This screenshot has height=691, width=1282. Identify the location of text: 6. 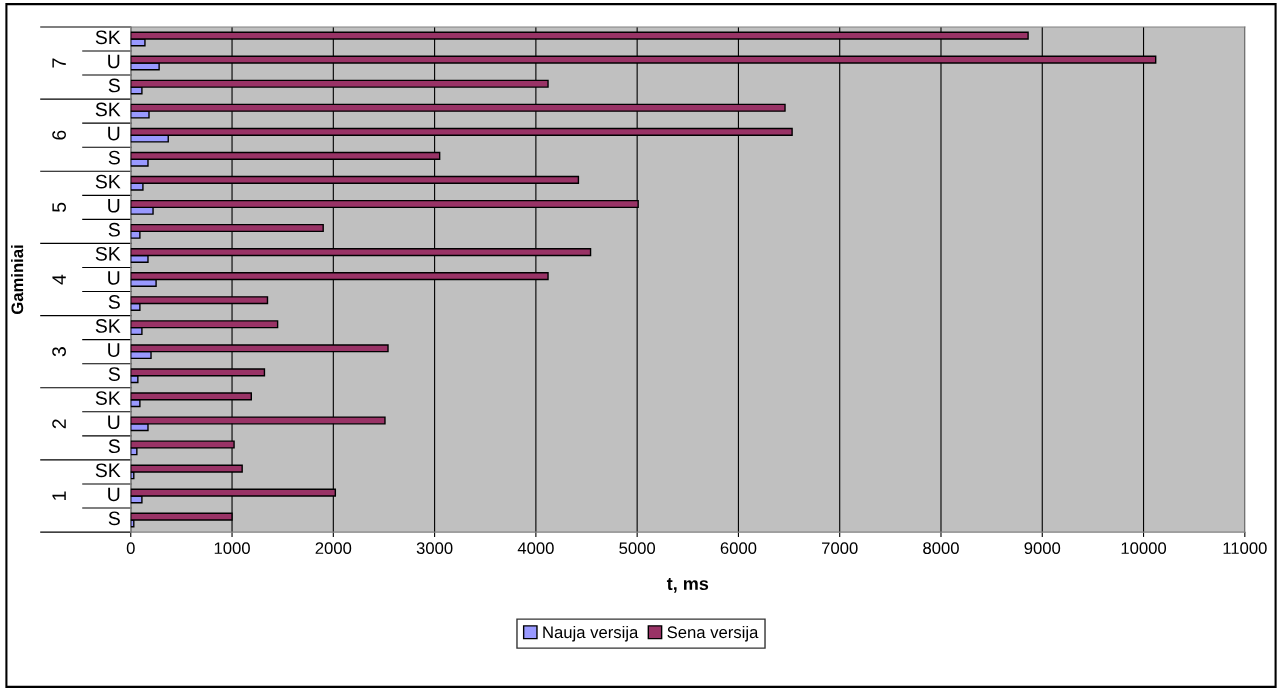
(59, 135).